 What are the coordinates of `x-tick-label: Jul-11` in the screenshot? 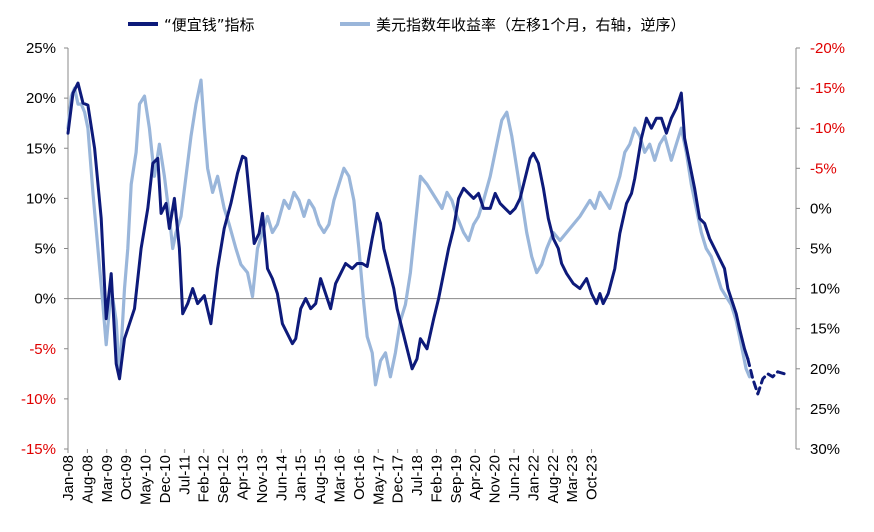 It's located at (184, 475).